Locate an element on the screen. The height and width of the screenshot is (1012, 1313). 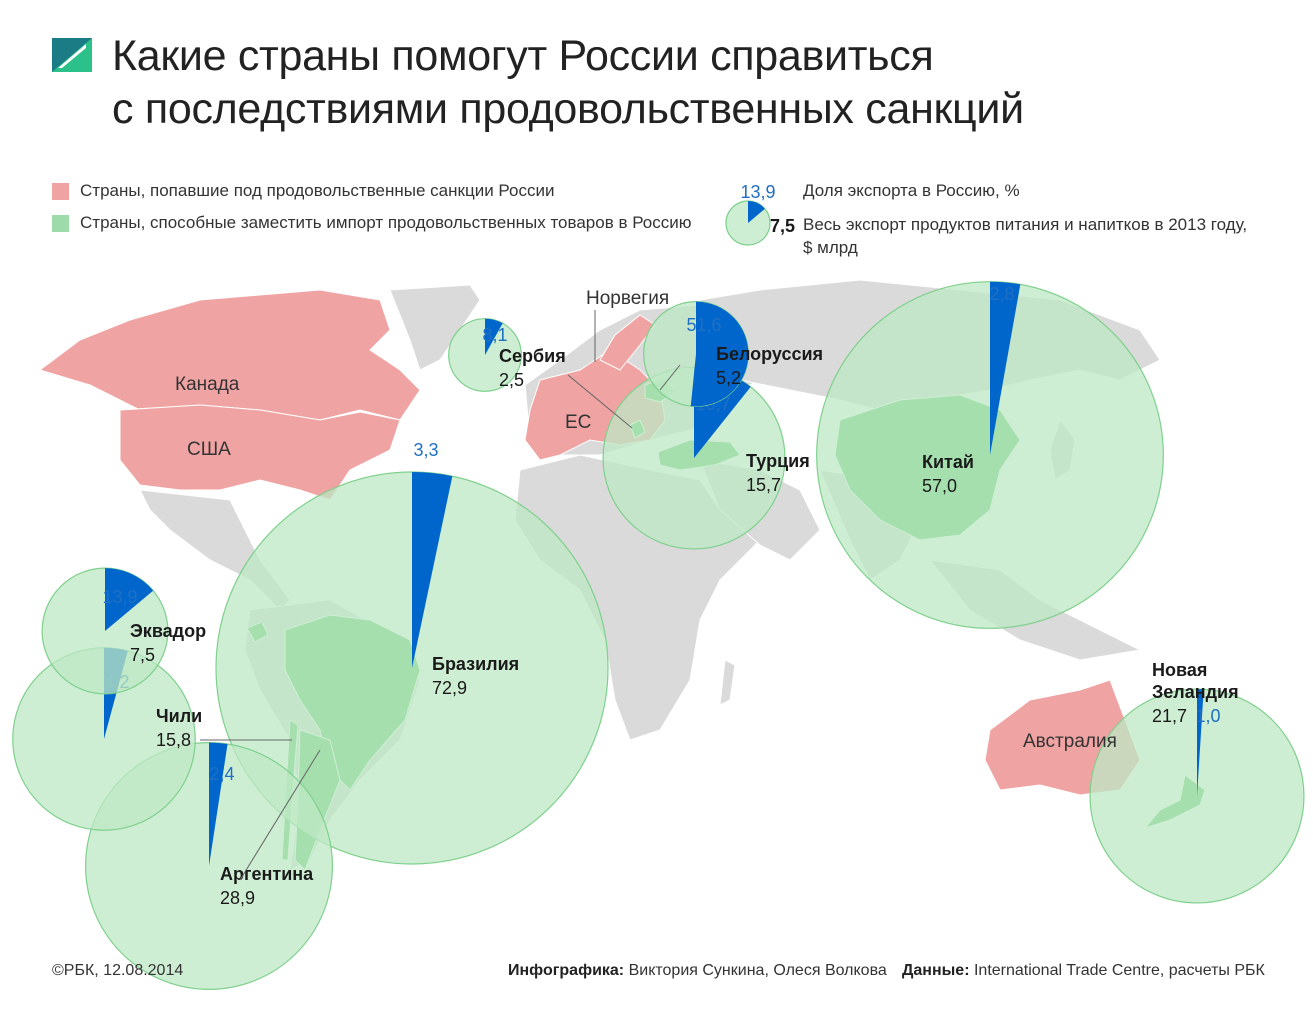
country-3-name-line2: Зеландия is located at coordinates (1195, 692).